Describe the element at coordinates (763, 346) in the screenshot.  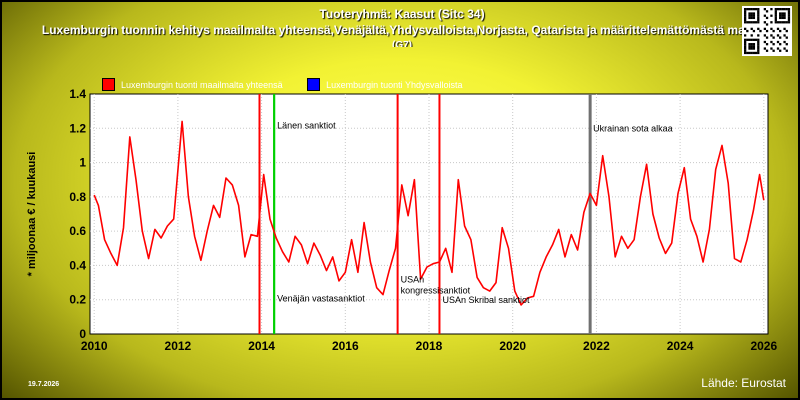
I see `x-tick-label: 2026` at that location.